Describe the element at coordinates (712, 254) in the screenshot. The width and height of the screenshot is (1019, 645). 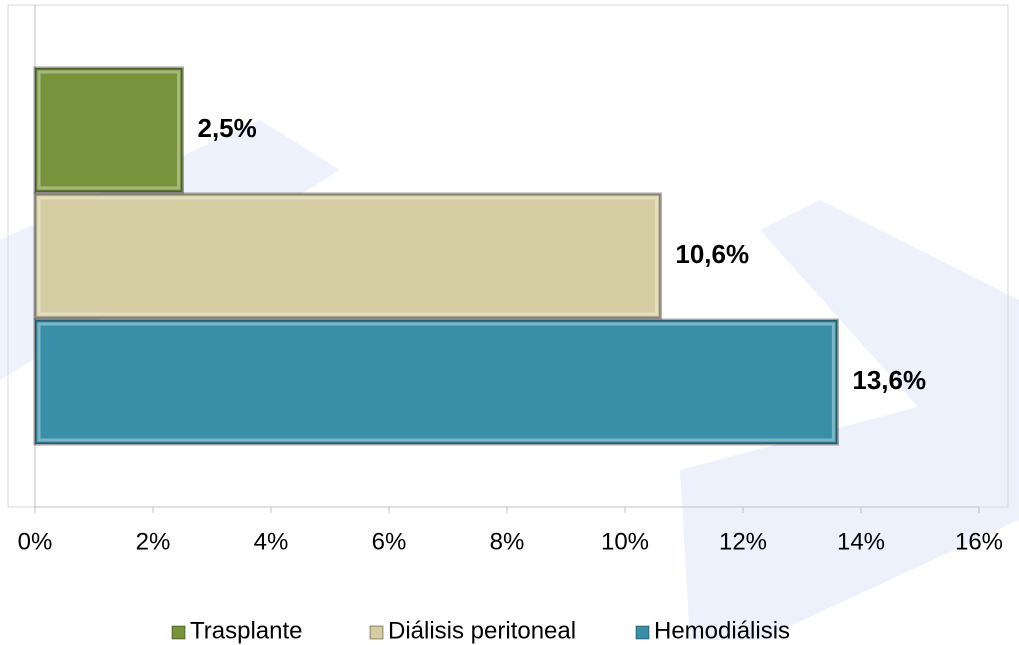
I see `data-label: 10,6%` at that location.